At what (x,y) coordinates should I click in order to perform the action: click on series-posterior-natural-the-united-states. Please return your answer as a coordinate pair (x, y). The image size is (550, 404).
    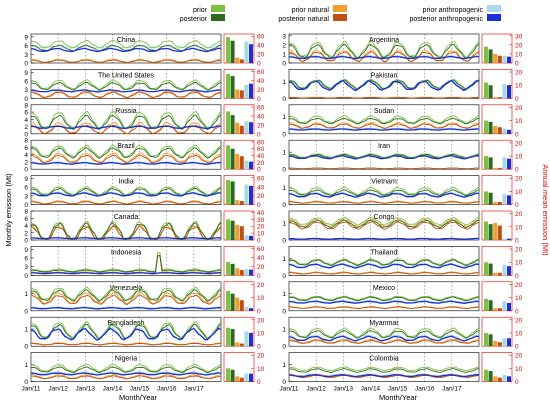
    Looking at the image, I should click on (126, 95).